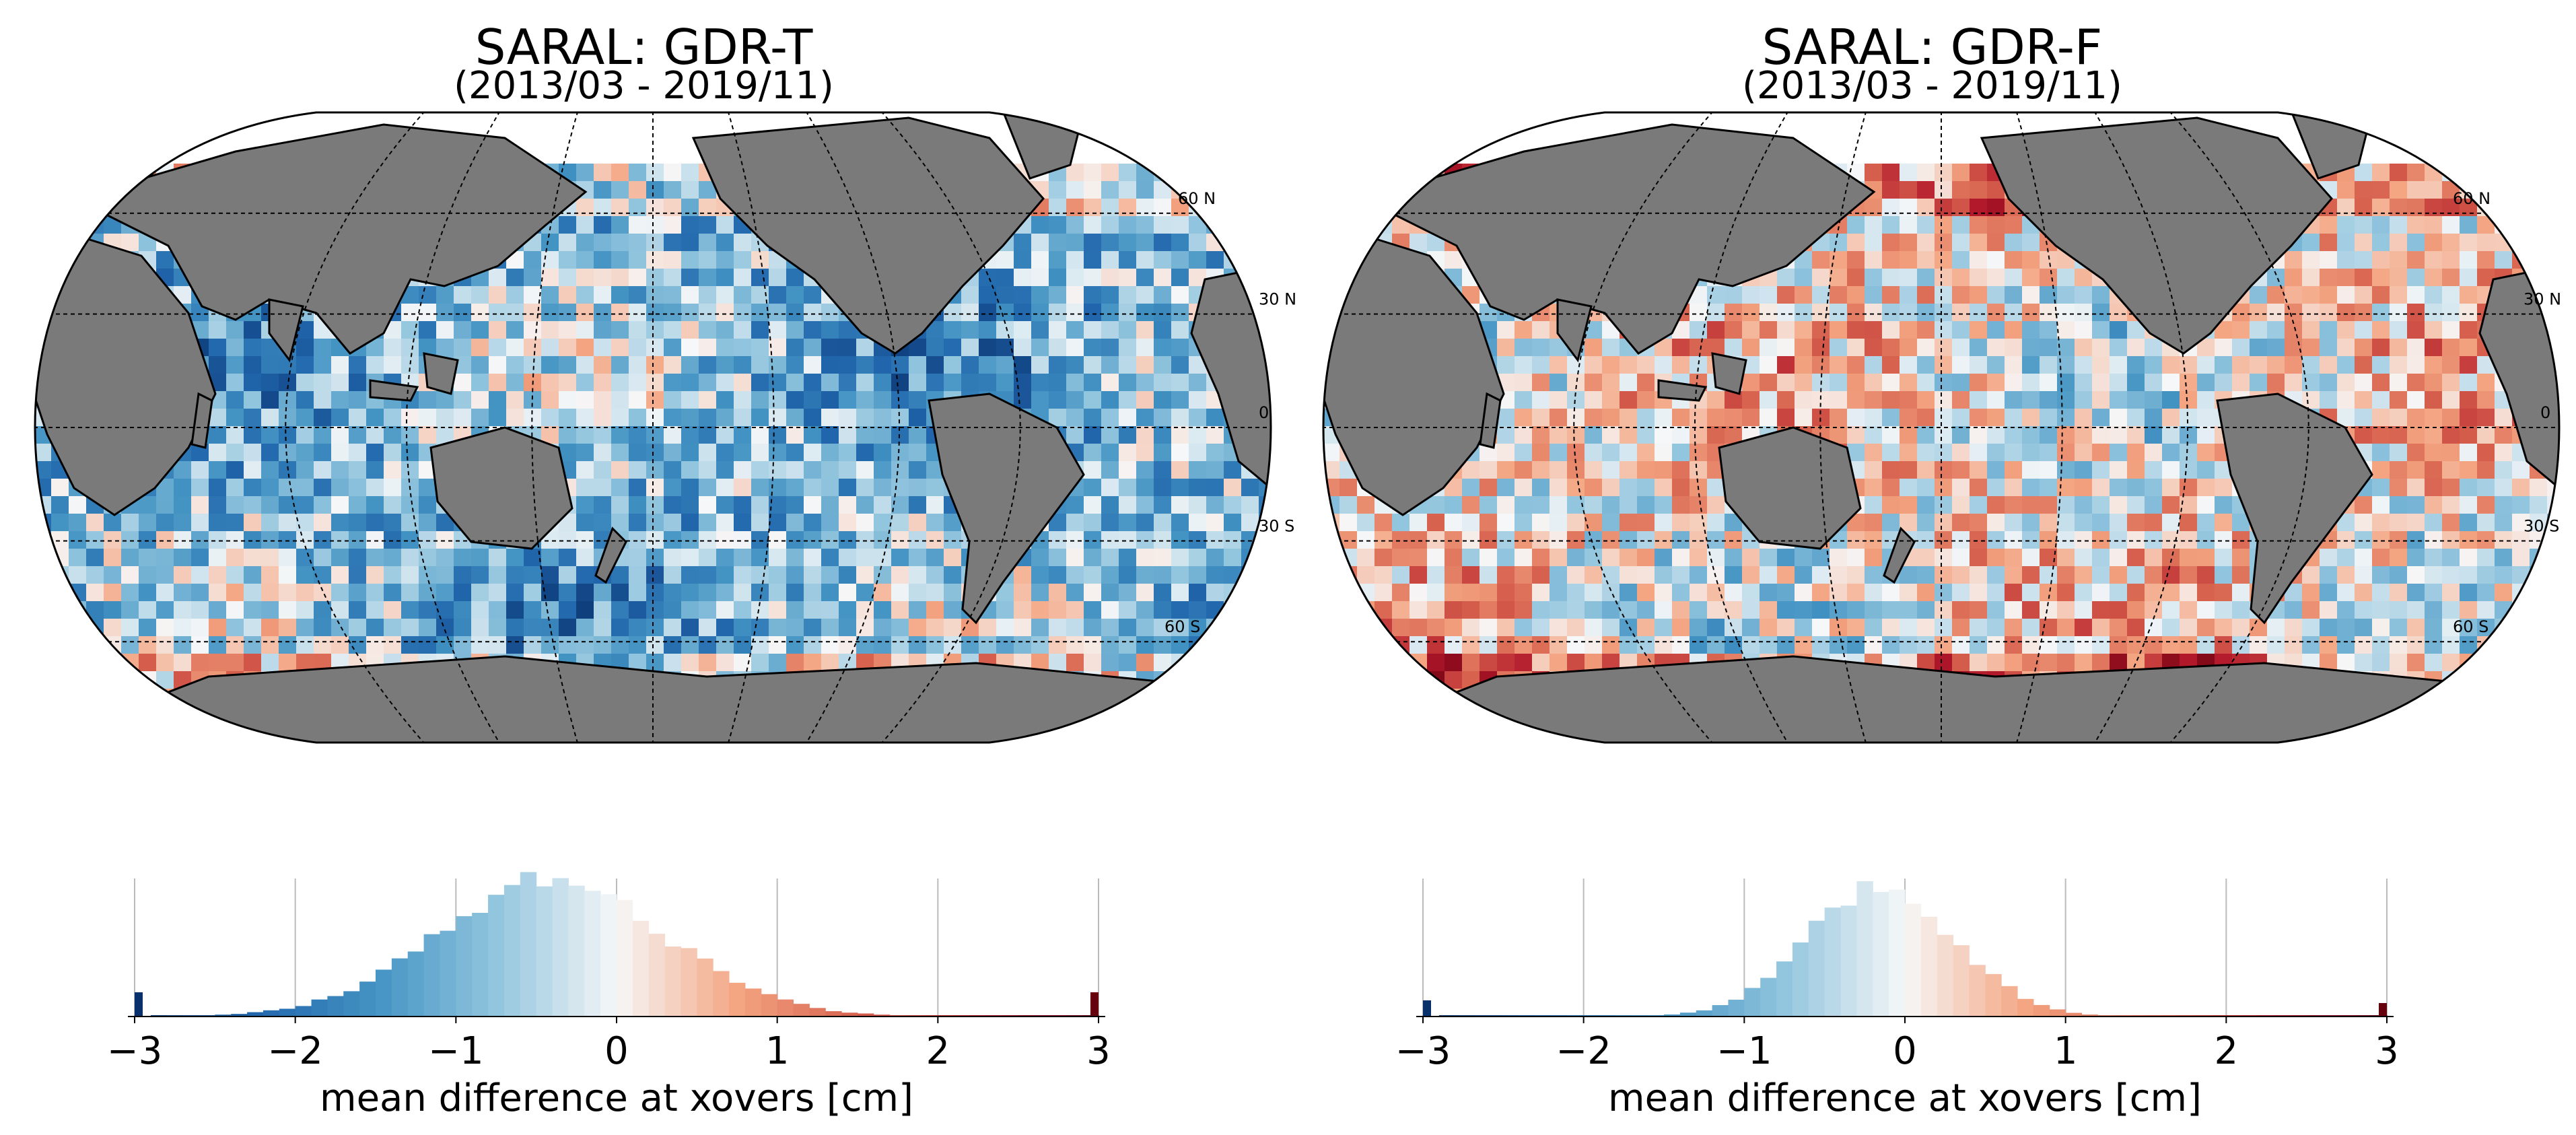 The height and width of the screenshot is (1135, 2576). Describe the element at coordinates (1230, 412) in the screenshot. I see `latitude-labels: 60 N 30 N 0 30 S 60 S` at that location.